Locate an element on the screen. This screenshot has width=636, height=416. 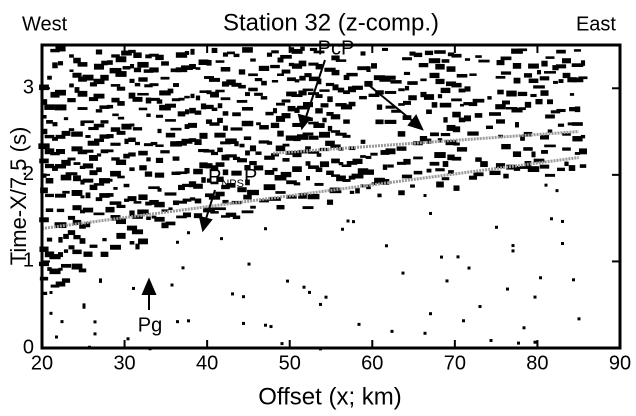
x-axis-label: Offset (x; km) is located at coordinates (330, 396).